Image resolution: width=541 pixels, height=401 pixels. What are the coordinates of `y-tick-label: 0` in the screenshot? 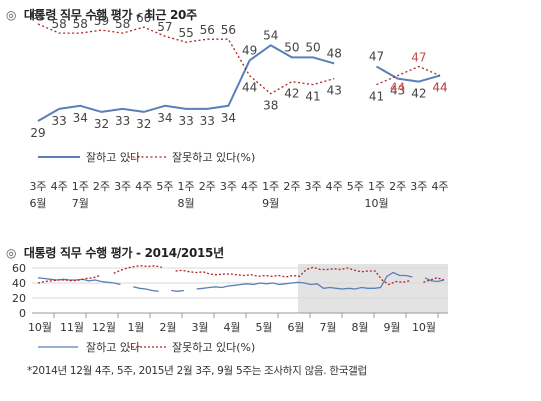 It's located at (22, 313).